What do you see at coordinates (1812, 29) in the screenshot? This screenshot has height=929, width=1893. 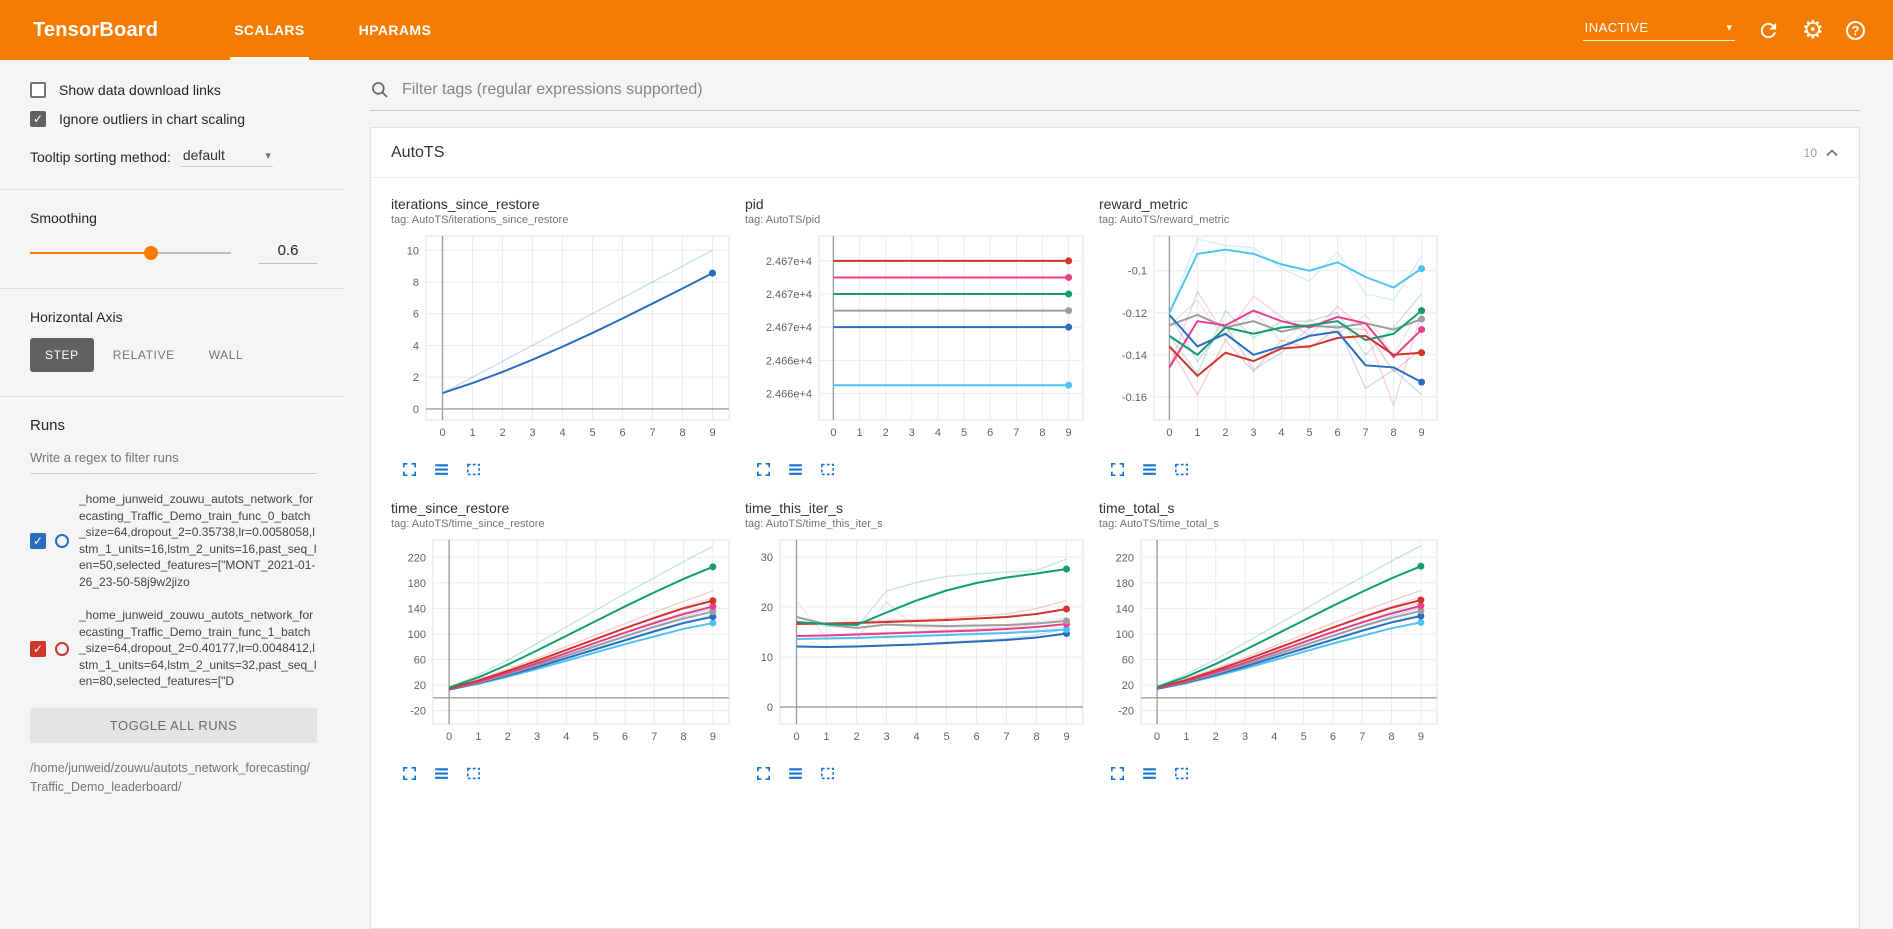 I see `gear-icon: ⚙` at bounding box center [1812, 29].